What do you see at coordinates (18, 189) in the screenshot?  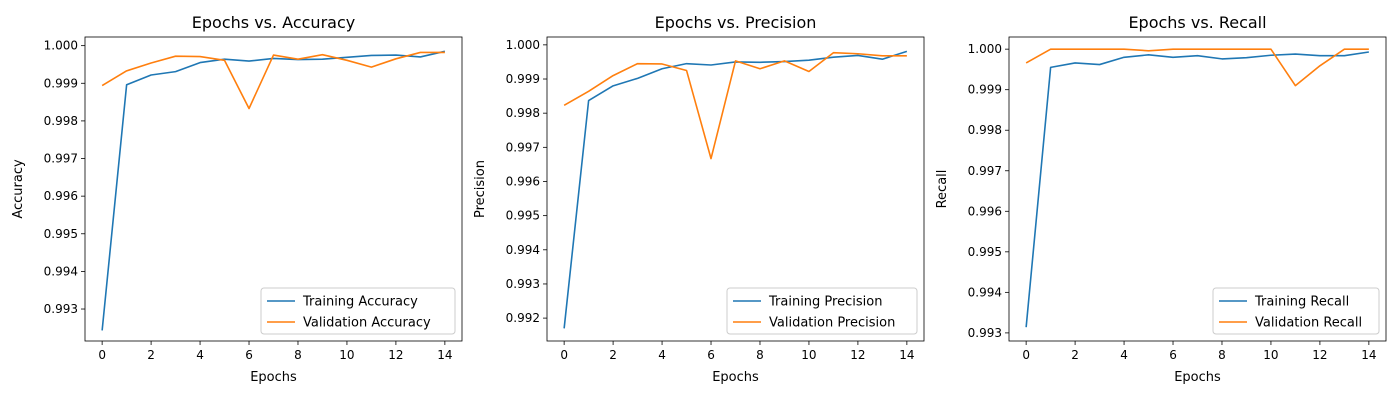 I see `y-axis-label: Accuracy` at bounding box center [18, 189].